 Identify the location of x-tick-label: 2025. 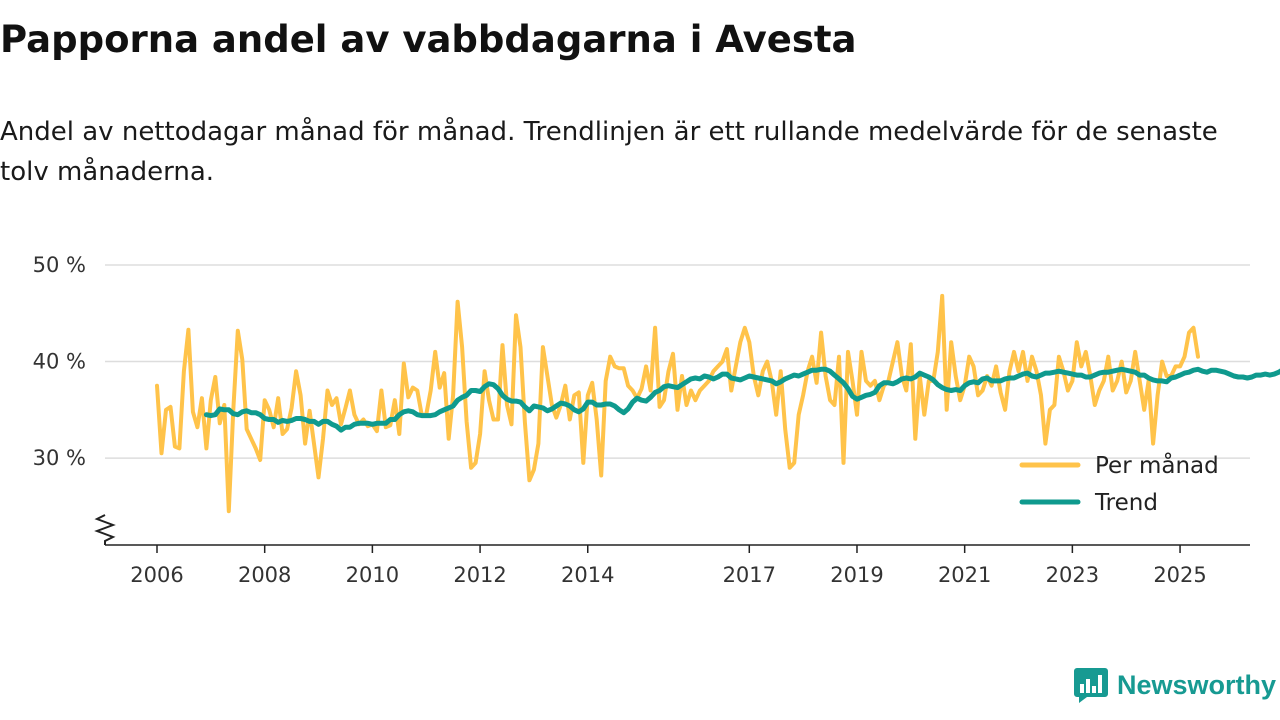
(1179, 575).